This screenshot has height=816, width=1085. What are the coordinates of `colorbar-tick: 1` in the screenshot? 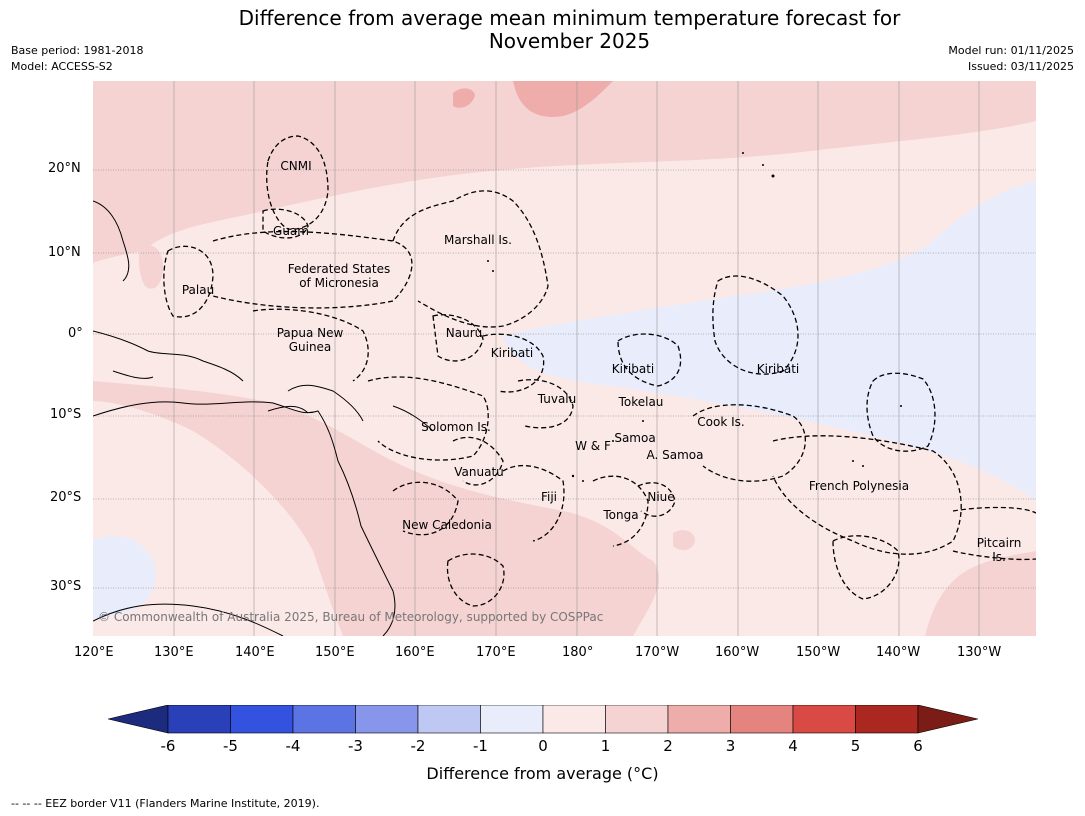 It's located at (605, 746).